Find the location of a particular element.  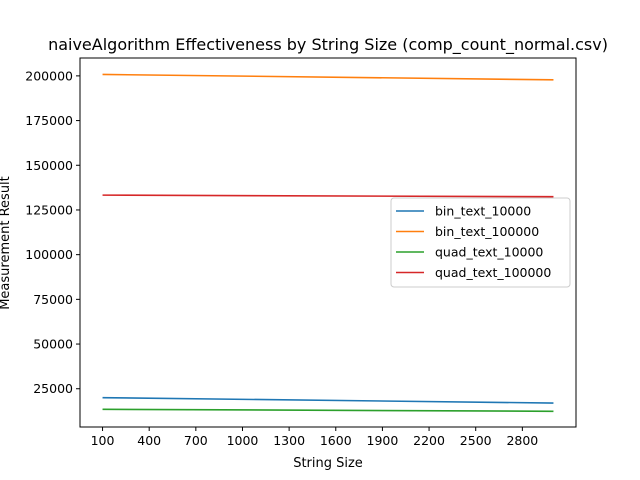

x-axis-label: String Size is located at coordinates (328, 463).